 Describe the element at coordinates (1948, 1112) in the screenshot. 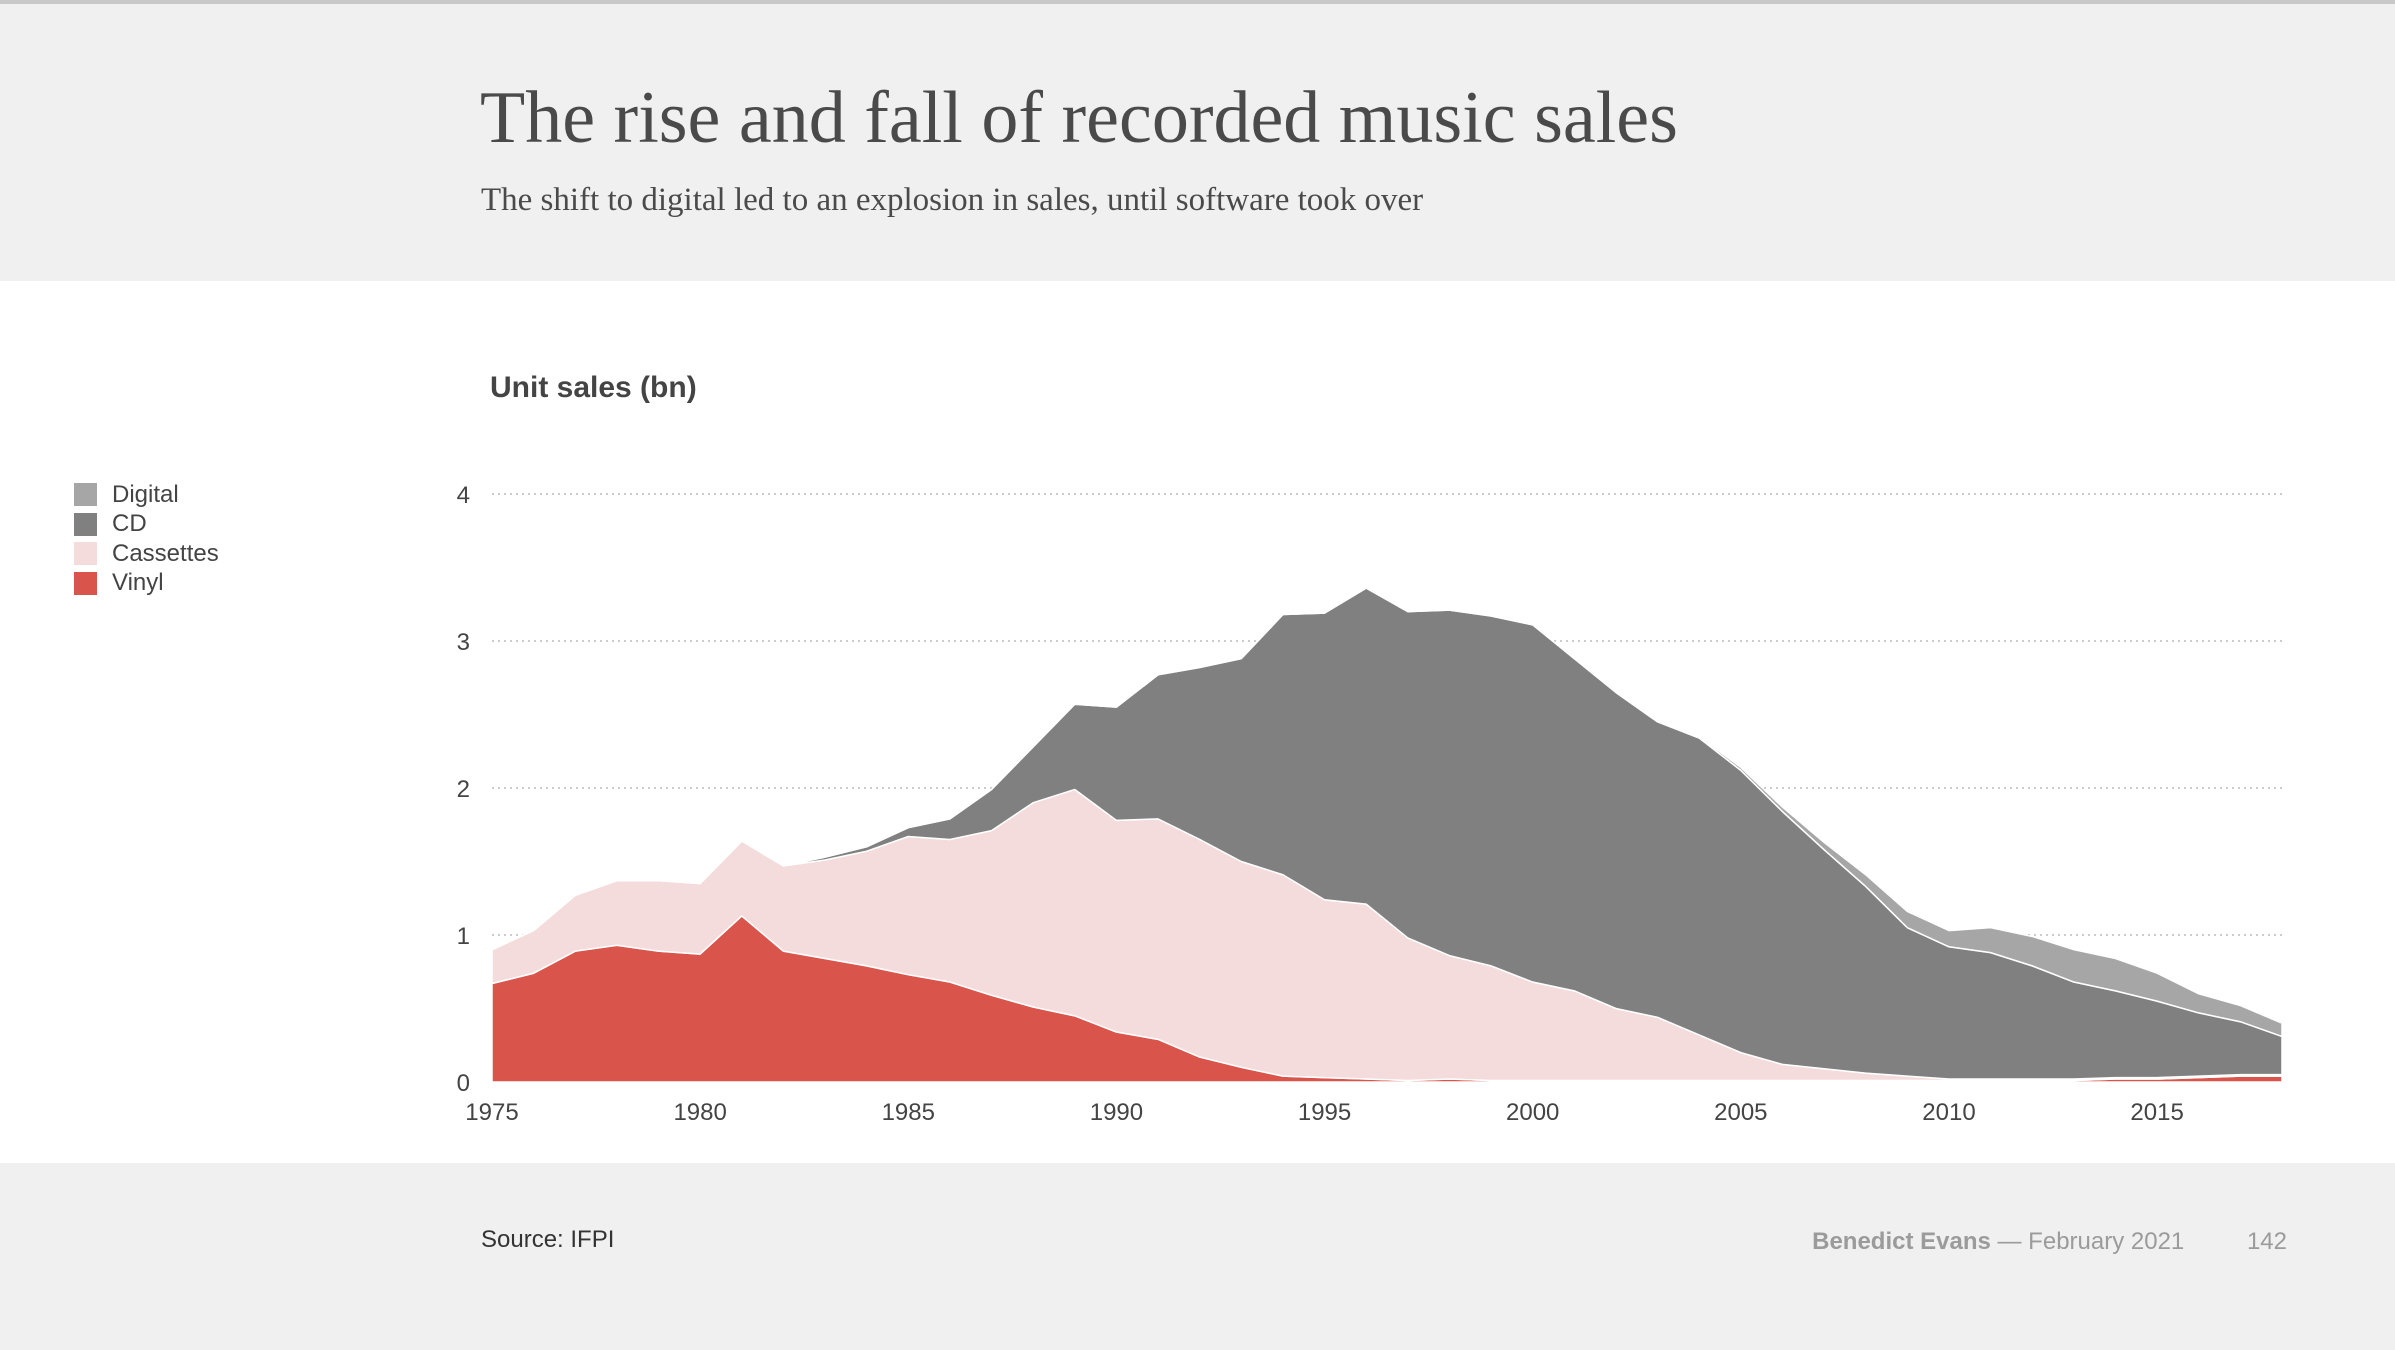

I see `x-tick-label: 2010` at that location.